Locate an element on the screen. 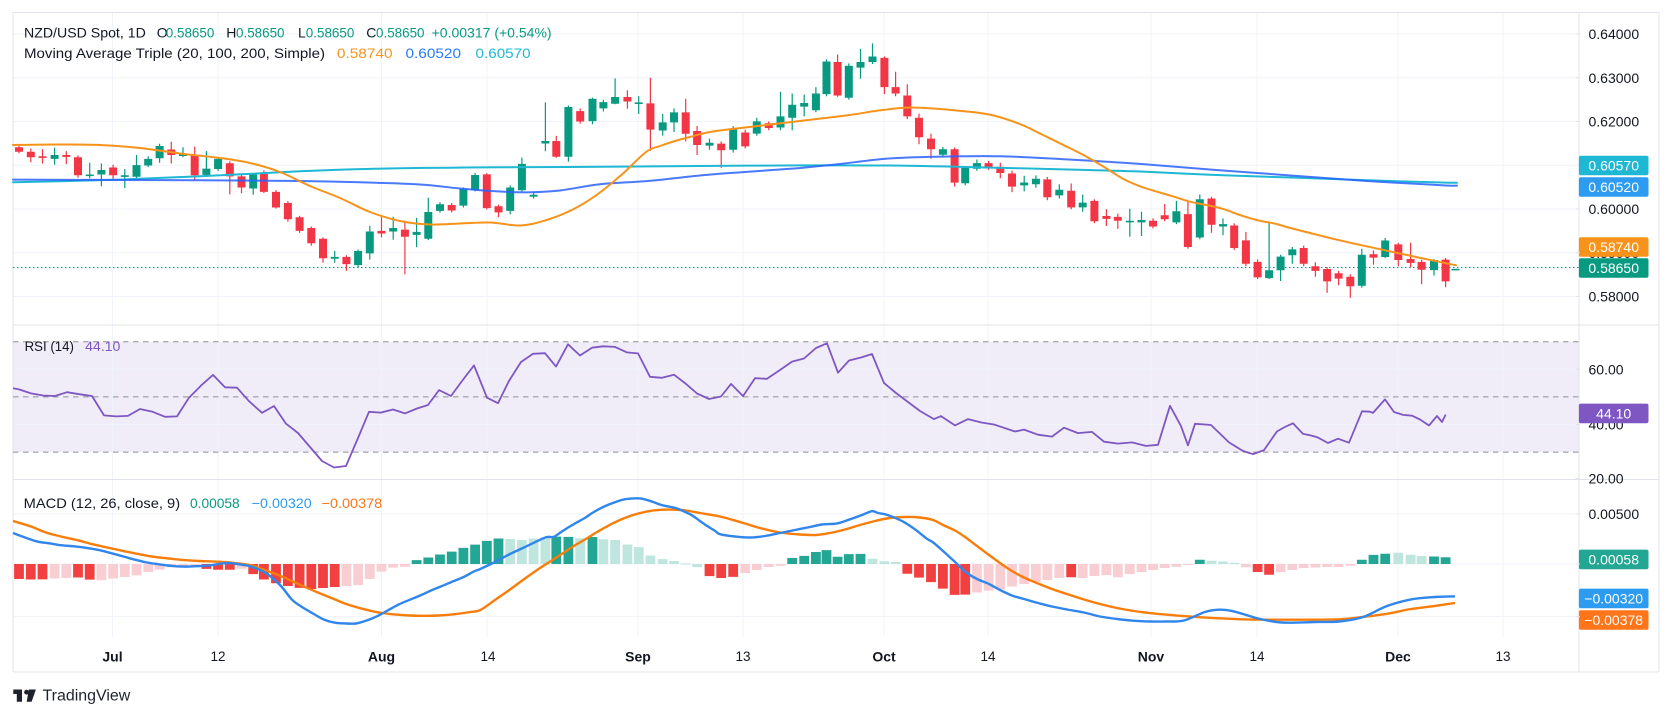  svg-text: MACD (12, 26, close, 9) is located at coordinates (102, 503).